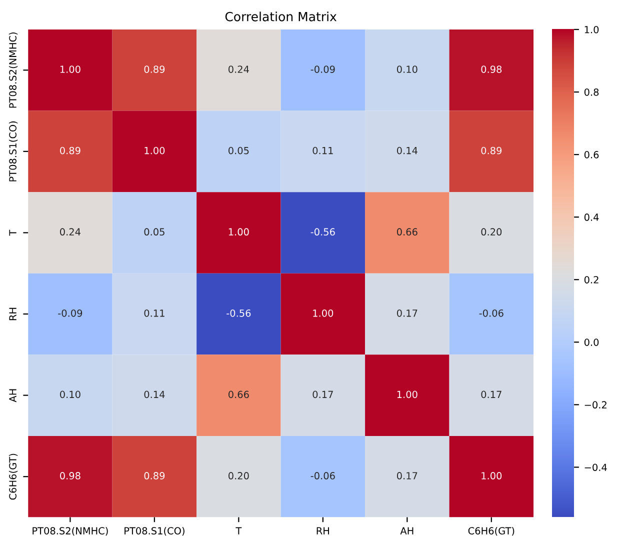 This screenshot has width=624, height=536. What do you see at coordinates (13, 477) in the screenshot?
I see `y-tick-label: C6H6(GT)` at bounding box center [13, 477].